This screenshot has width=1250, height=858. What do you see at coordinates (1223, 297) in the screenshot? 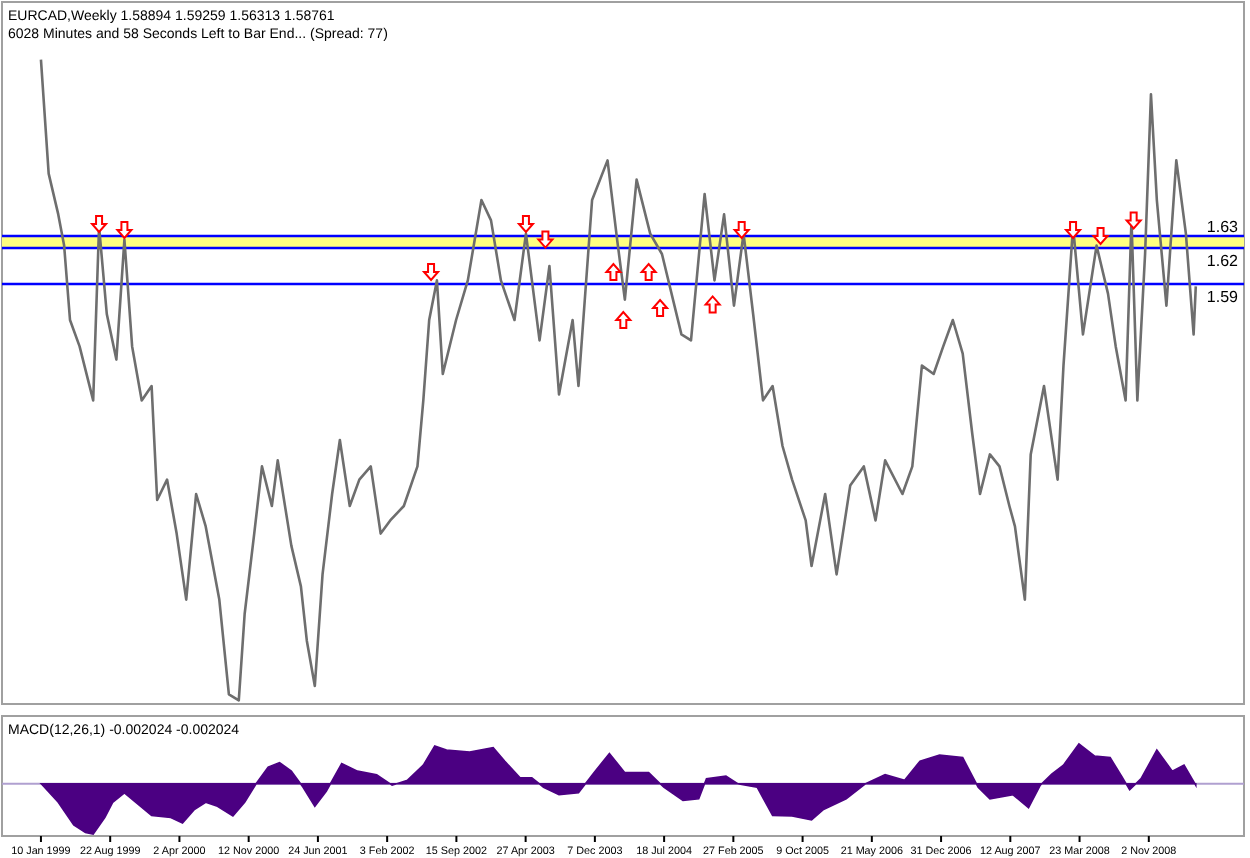
I see `ref-line-label: 1.59` at bounding box center [1223, 297].